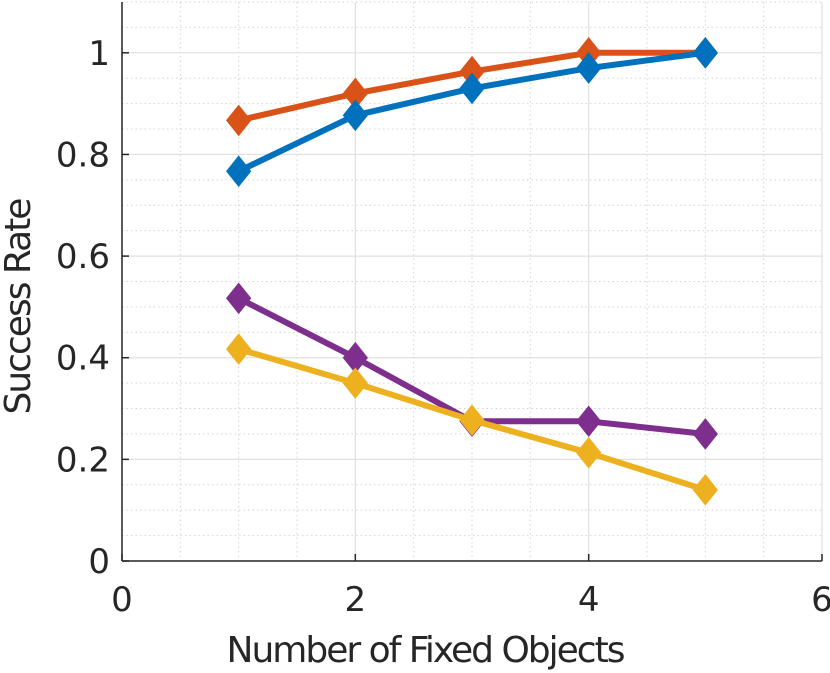  I want to click on y-tick-label: 0.4, so click(83, 359).